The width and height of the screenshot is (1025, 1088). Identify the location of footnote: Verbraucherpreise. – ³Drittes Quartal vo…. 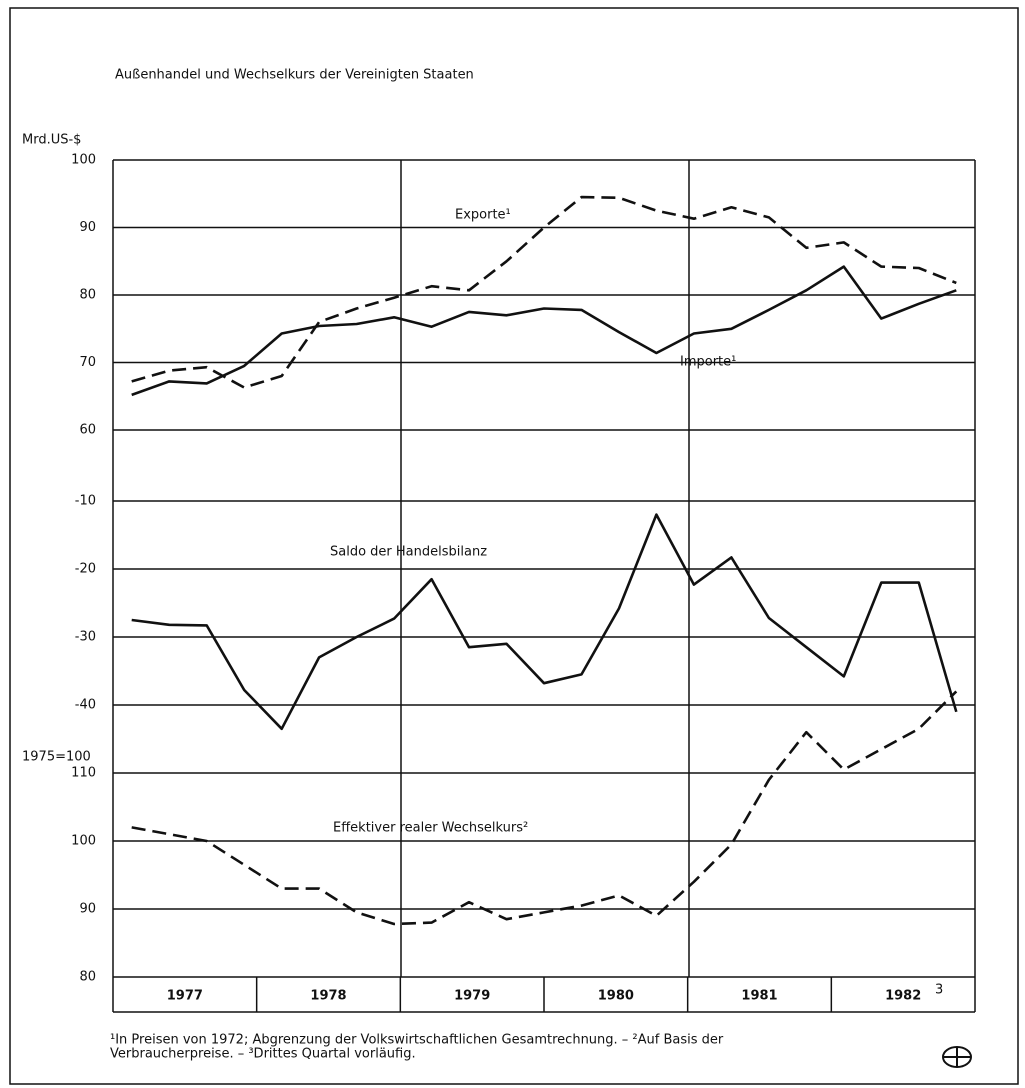
(263, 1054).